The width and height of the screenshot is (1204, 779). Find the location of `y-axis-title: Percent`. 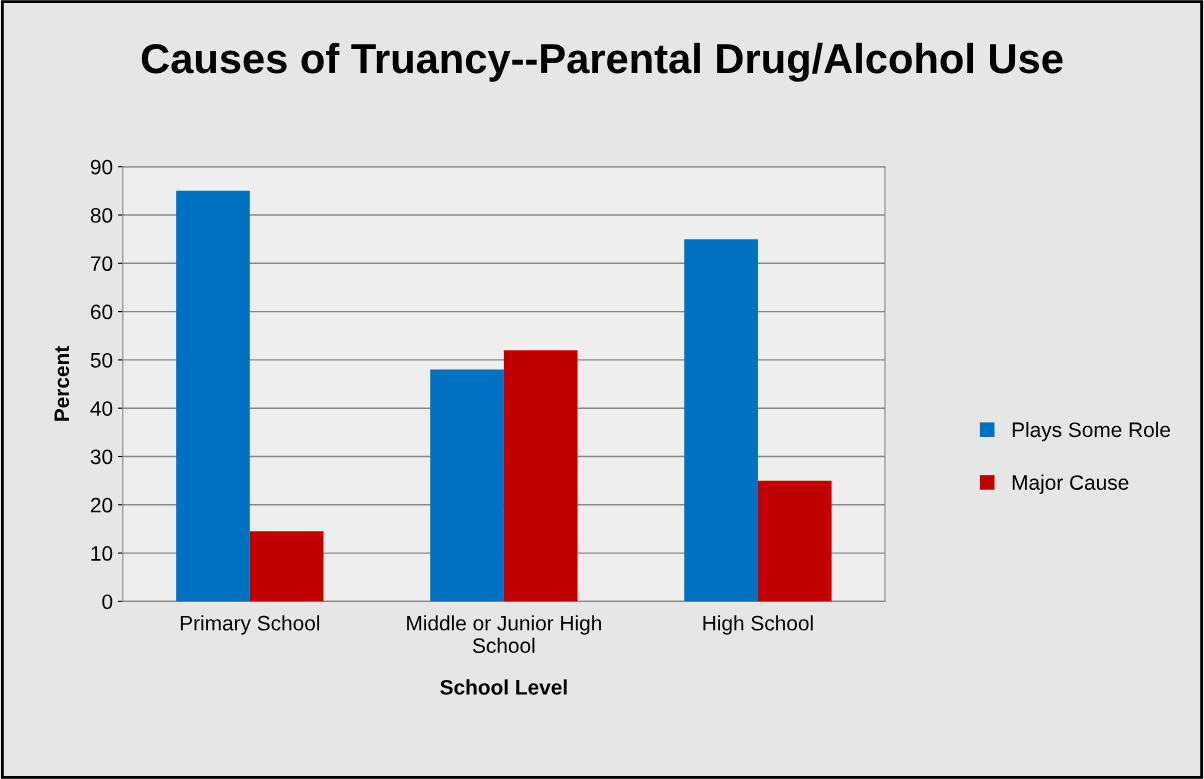

y-axis-title: Percent is located at coordinates (62, 383).